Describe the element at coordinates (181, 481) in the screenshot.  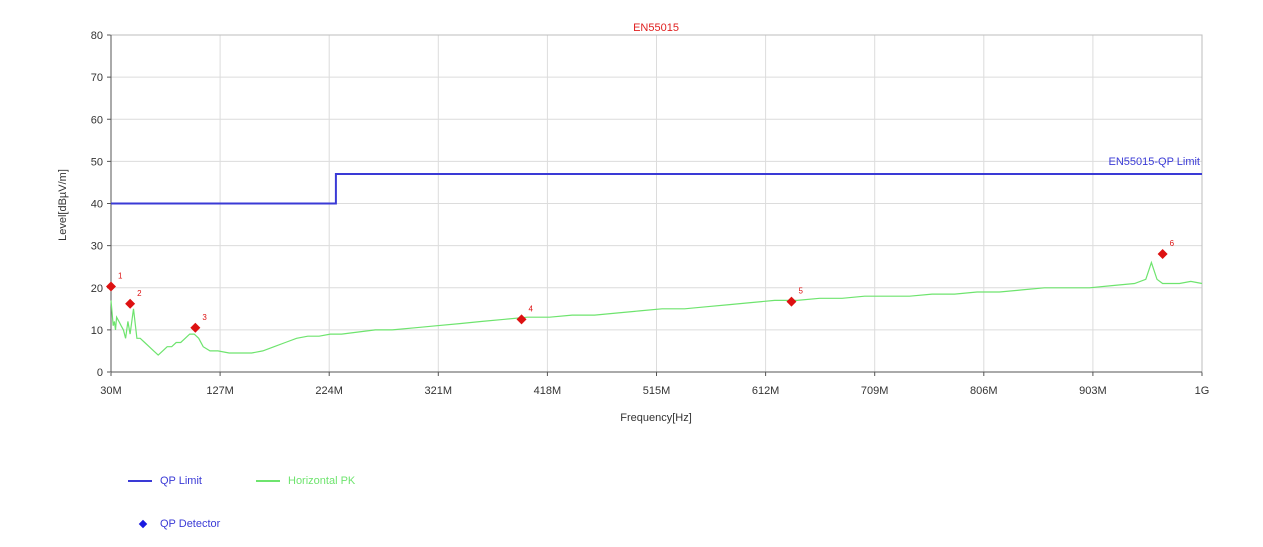
I see `legend-qp-limit-label: QP Limit` at that location.